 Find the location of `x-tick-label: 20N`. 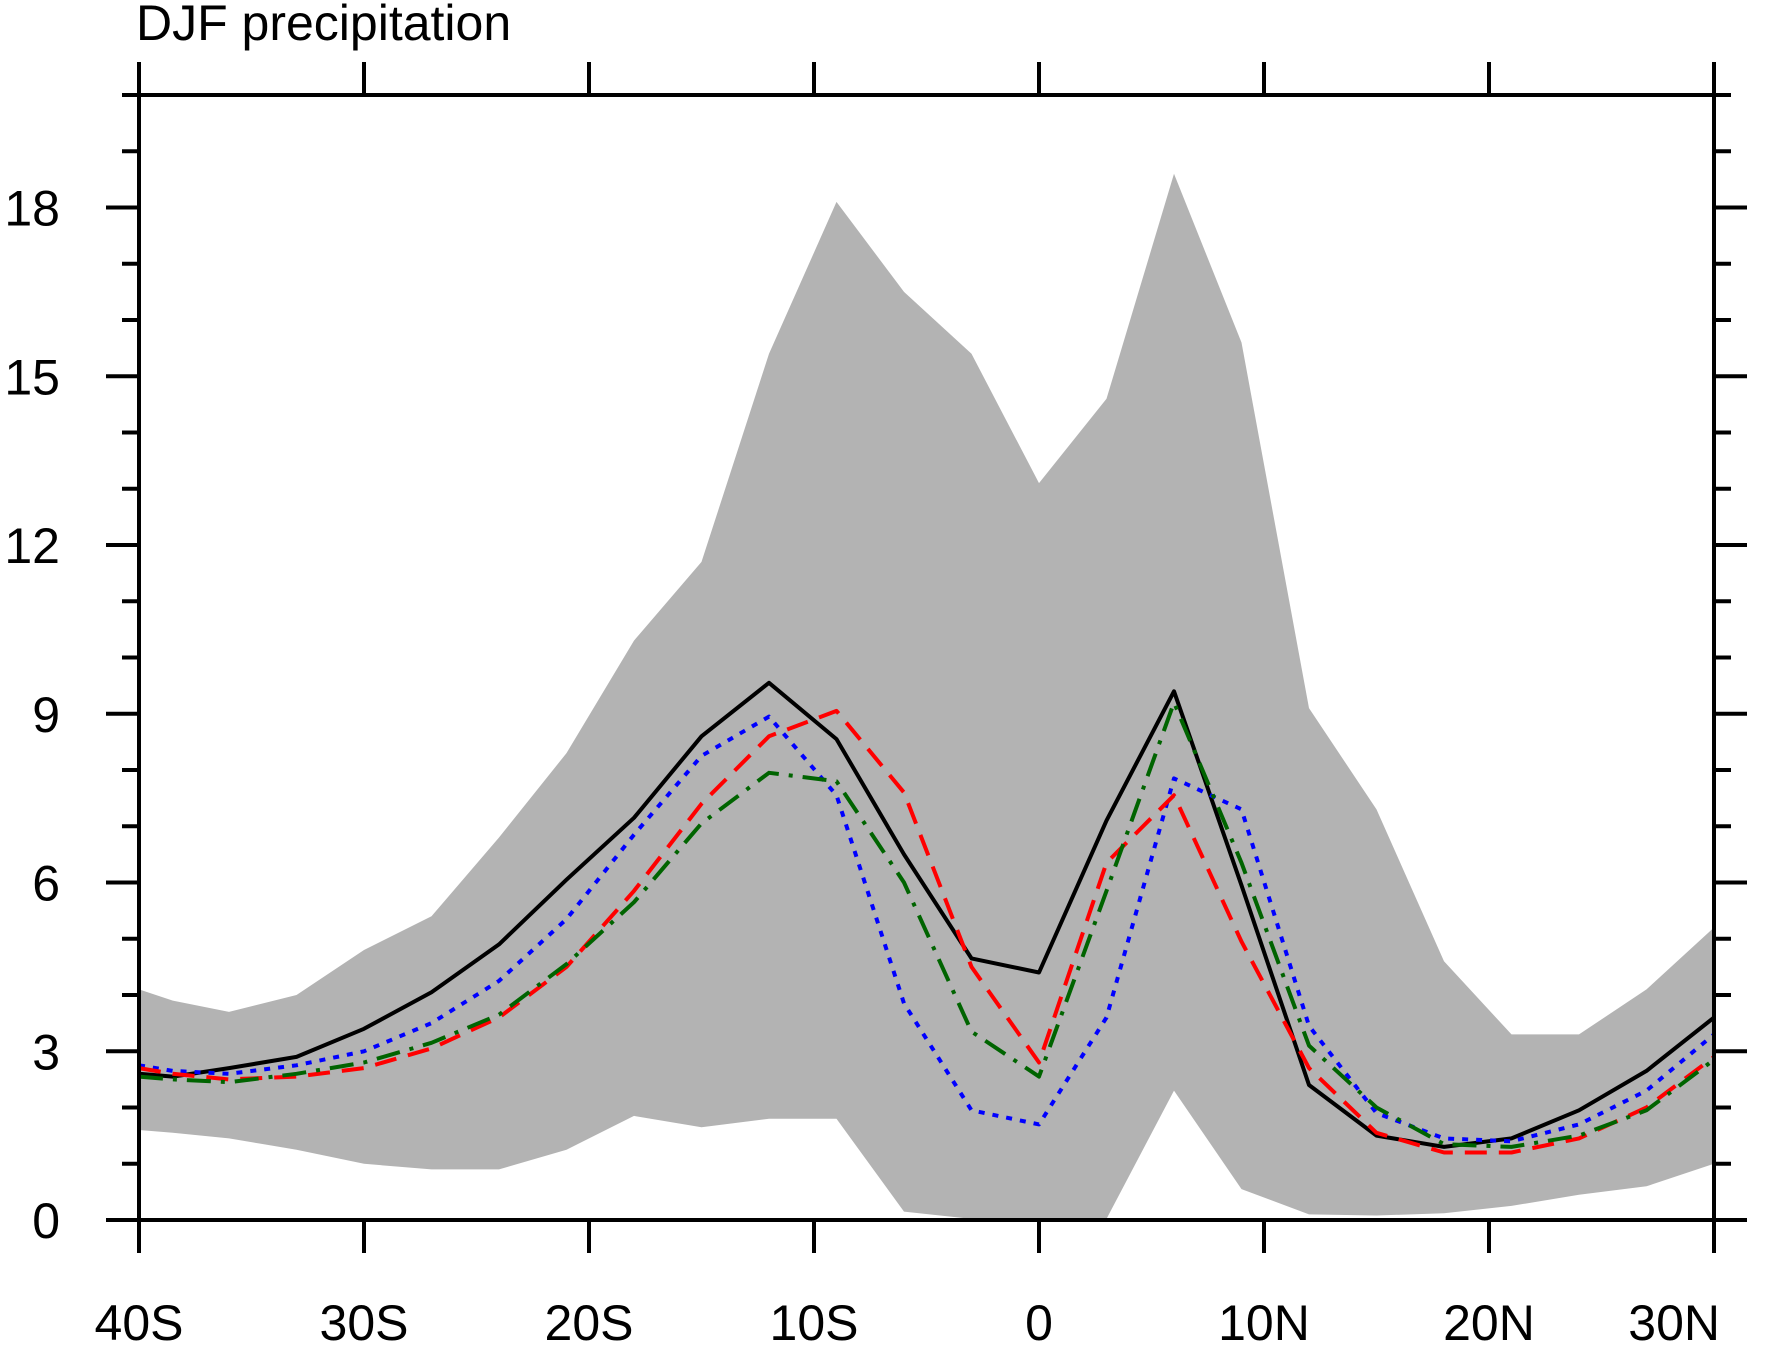

x-tick-label: 20N is located at coordinates (1489, 1320).